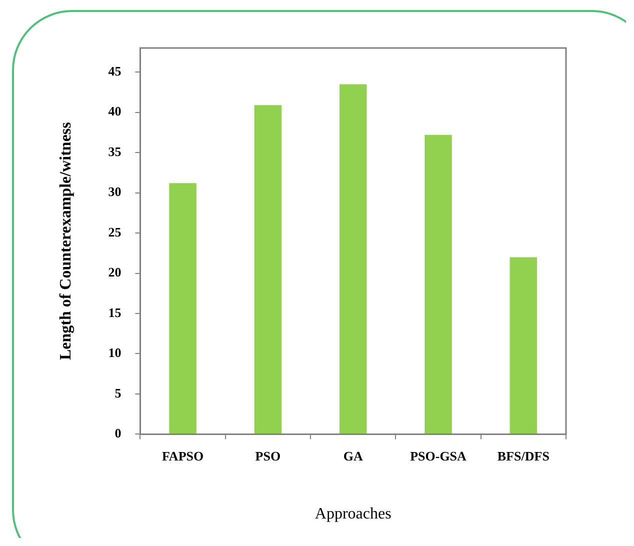 This screenshot has height=546, width=634. Describe the element at coordinates (115, 192) in the screenshot. I see `y-tick-label: 30` at that location.